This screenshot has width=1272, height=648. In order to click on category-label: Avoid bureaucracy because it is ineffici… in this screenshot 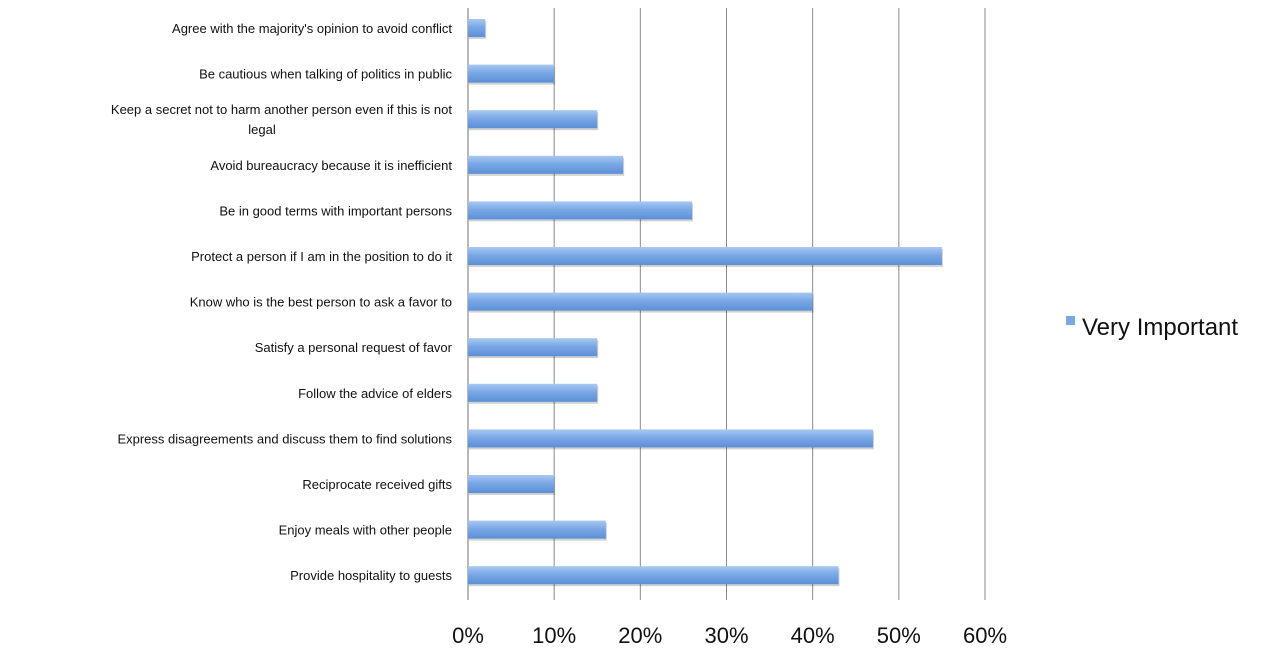, I will do `click(331, 165)`.